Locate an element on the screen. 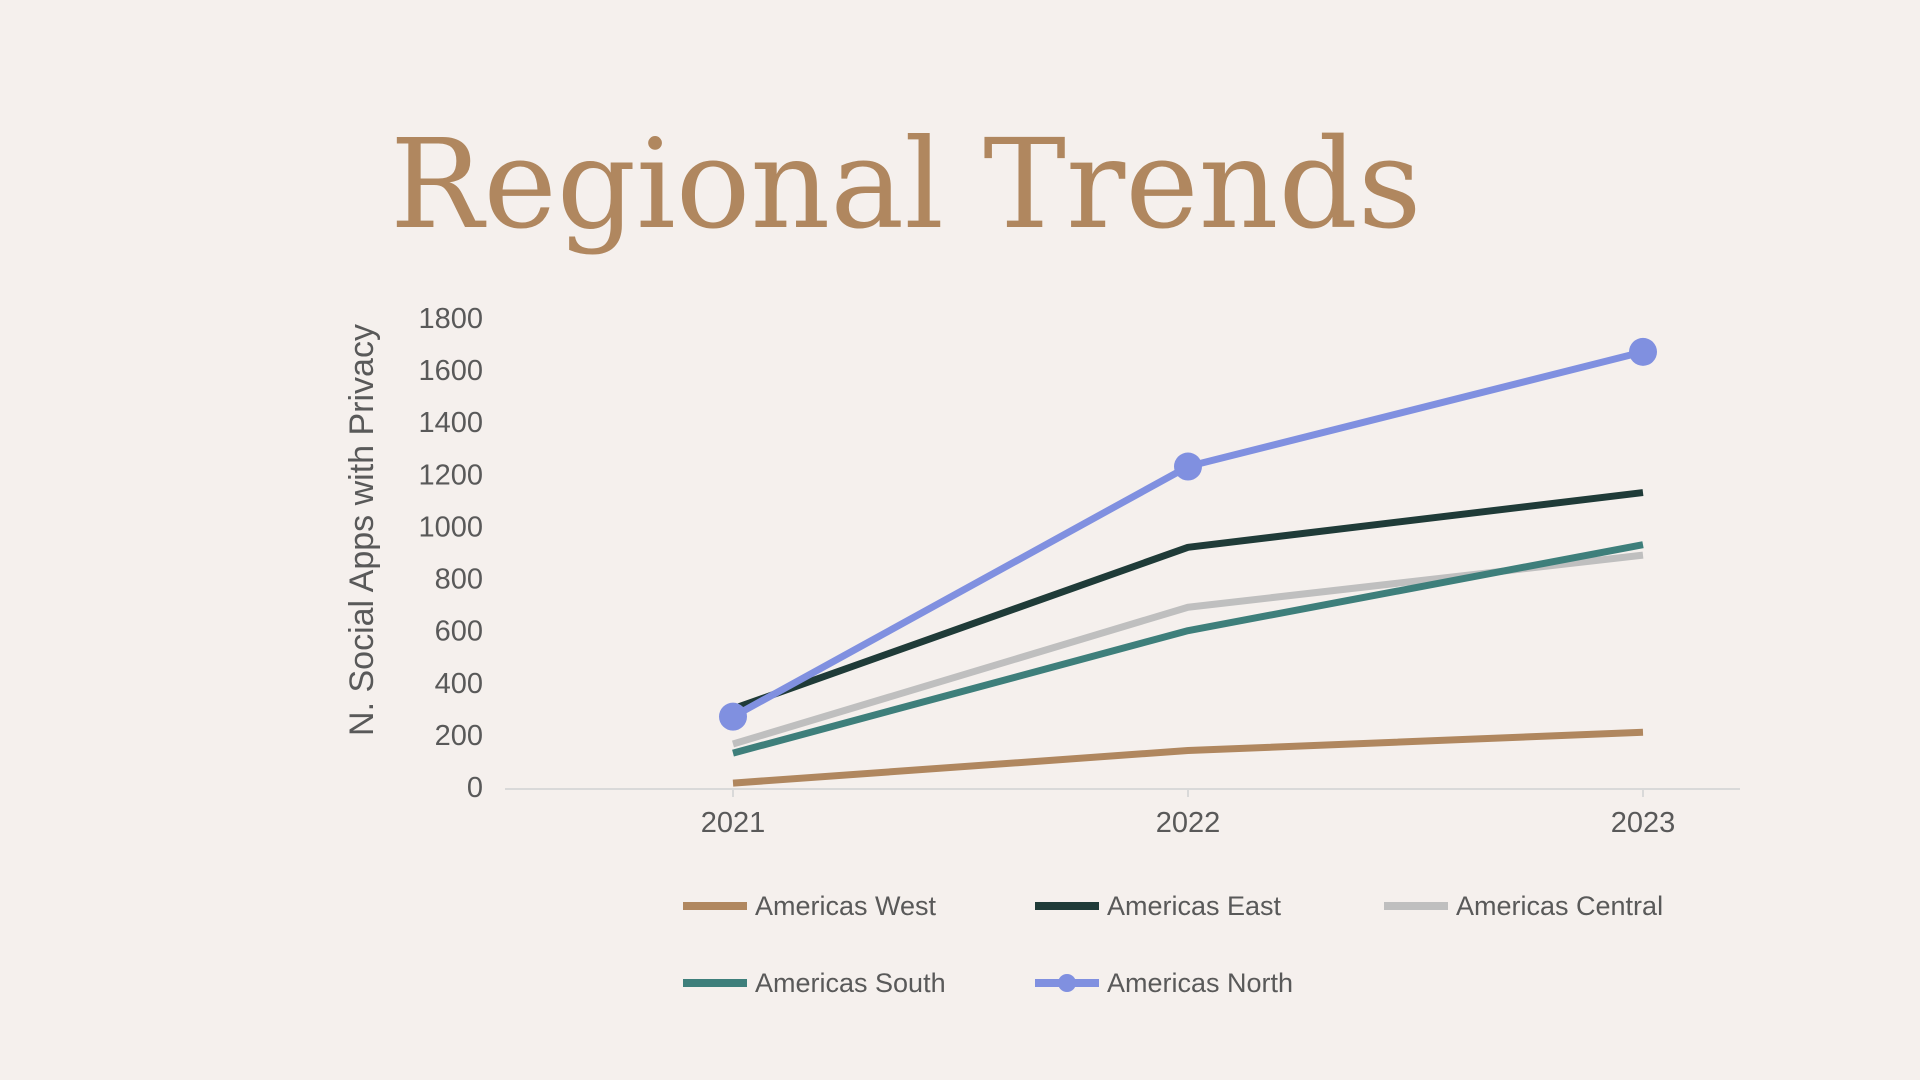 This screenshot has width=1920, height=1080. legend-label-americas-east: Americas East is located at coordinates (1194, 906).